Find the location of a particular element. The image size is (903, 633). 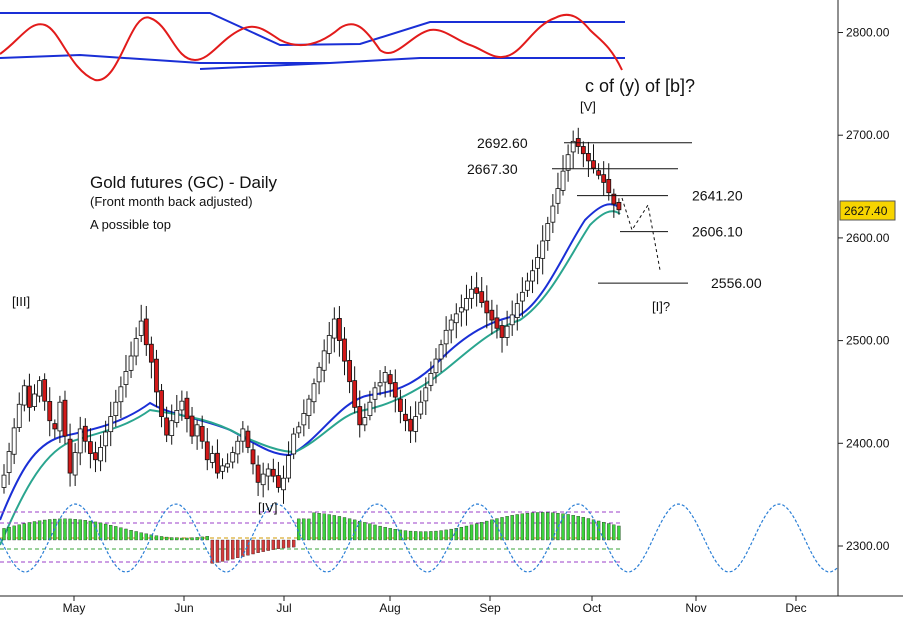

wave-label-i-next: [I]? is located at coordinates (661, 306).